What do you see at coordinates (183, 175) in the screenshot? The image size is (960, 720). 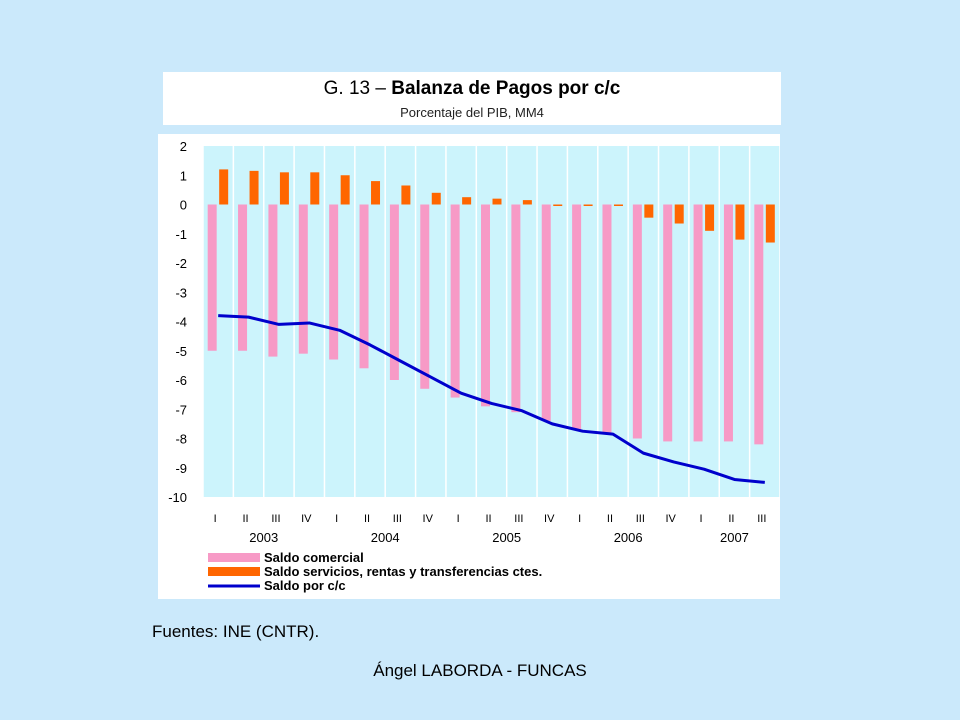 I see `y-tick-label: 1` at bounding box center [183, 175].